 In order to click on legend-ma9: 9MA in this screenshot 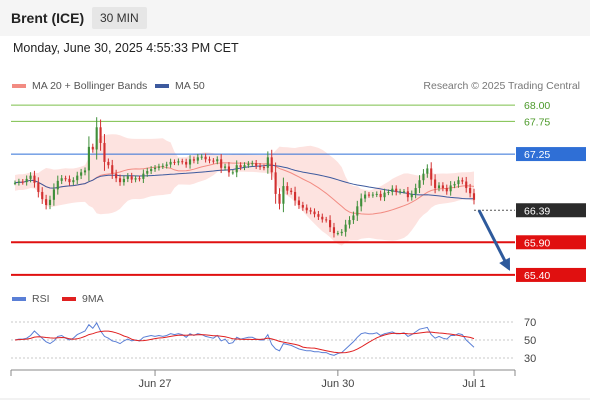, I will do `click(83, 299)`.